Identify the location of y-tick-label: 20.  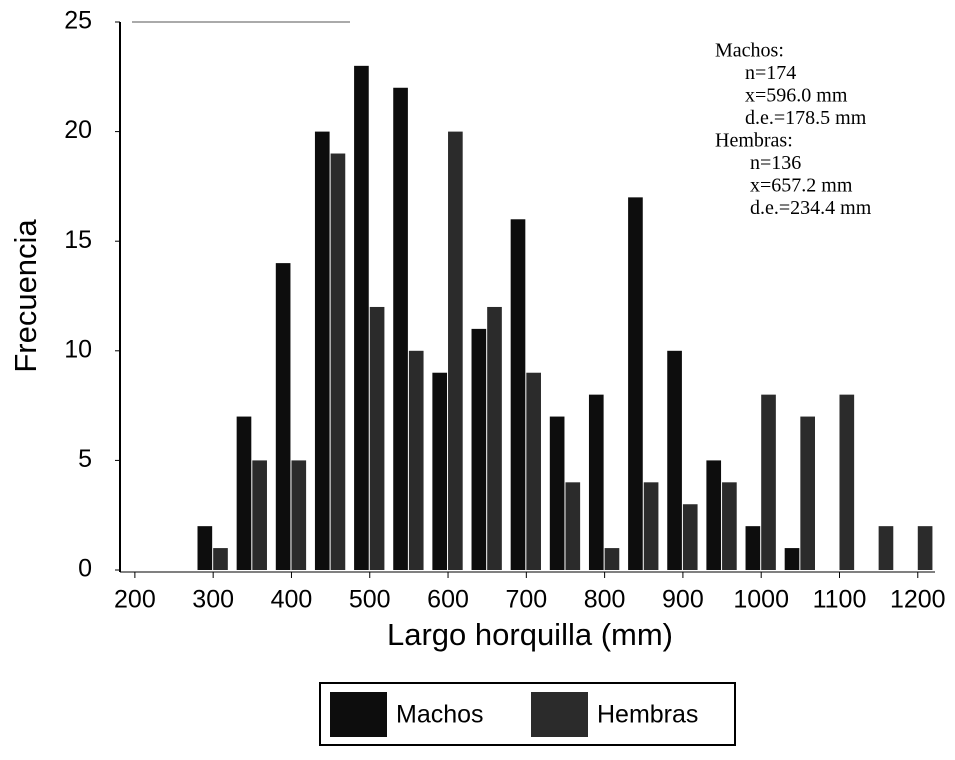
(78, 130).